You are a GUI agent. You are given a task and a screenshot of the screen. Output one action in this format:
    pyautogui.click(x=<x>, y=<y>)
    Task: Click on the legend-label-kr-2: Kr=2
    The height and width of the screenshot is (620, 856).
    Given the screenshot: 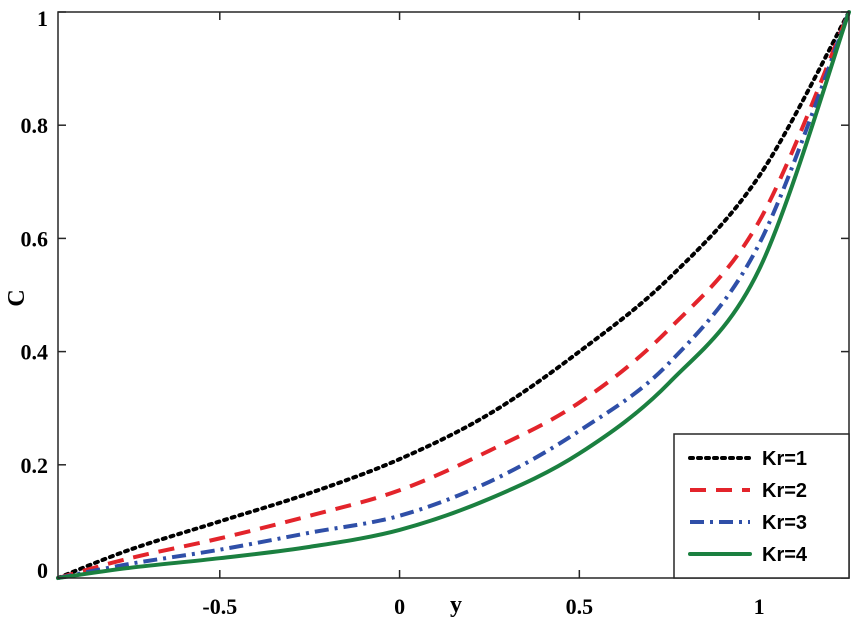 What is the action you would take?
    pyautogui.click(x=784, y=491)
    